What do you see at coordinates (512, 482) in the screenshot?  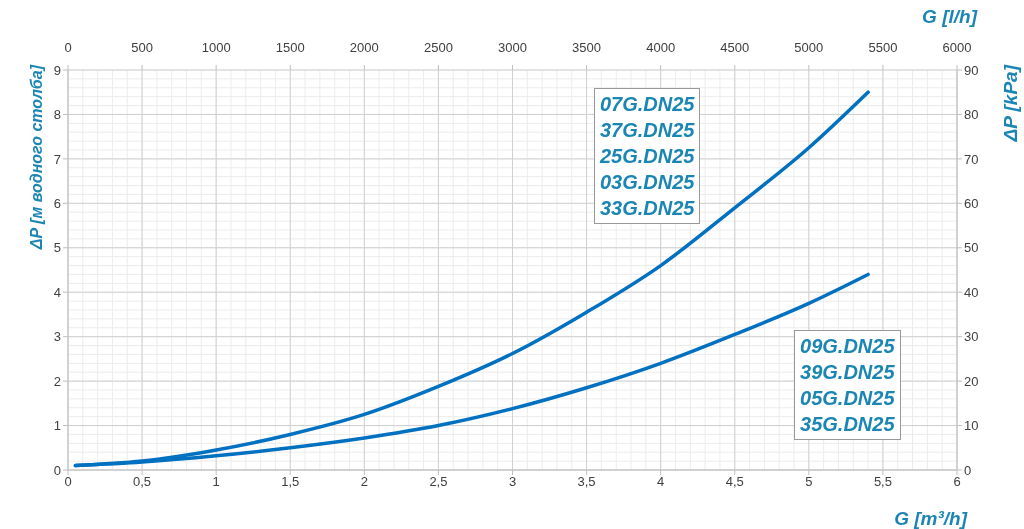 I see `x-tick-label: 3` at bounding box center [512, 482].